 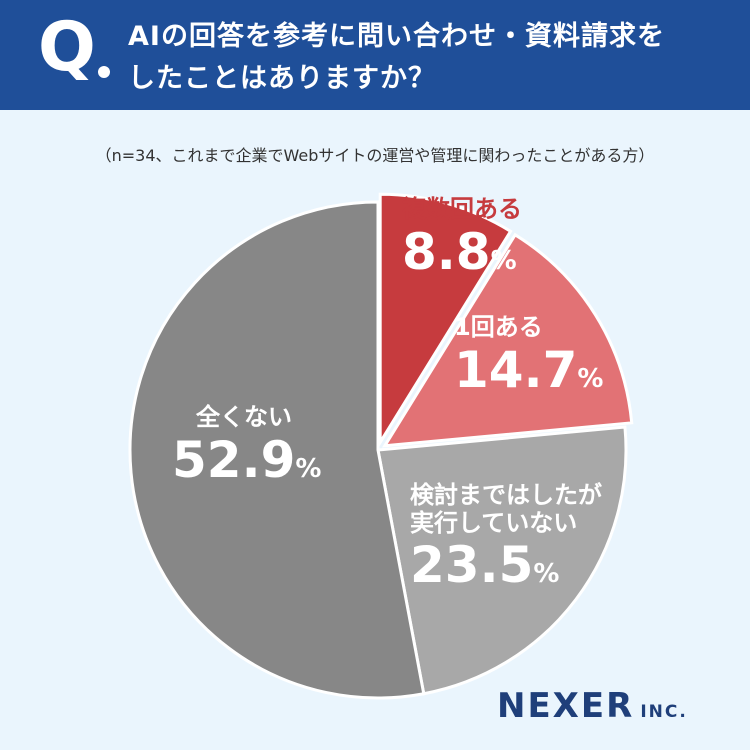 What do you see at coordinates (396, 36) in the screenshot?
I see `question-text-line1: AIの回答を参考に問い合わせ・資料請求を` at bounding box center [396, 36].